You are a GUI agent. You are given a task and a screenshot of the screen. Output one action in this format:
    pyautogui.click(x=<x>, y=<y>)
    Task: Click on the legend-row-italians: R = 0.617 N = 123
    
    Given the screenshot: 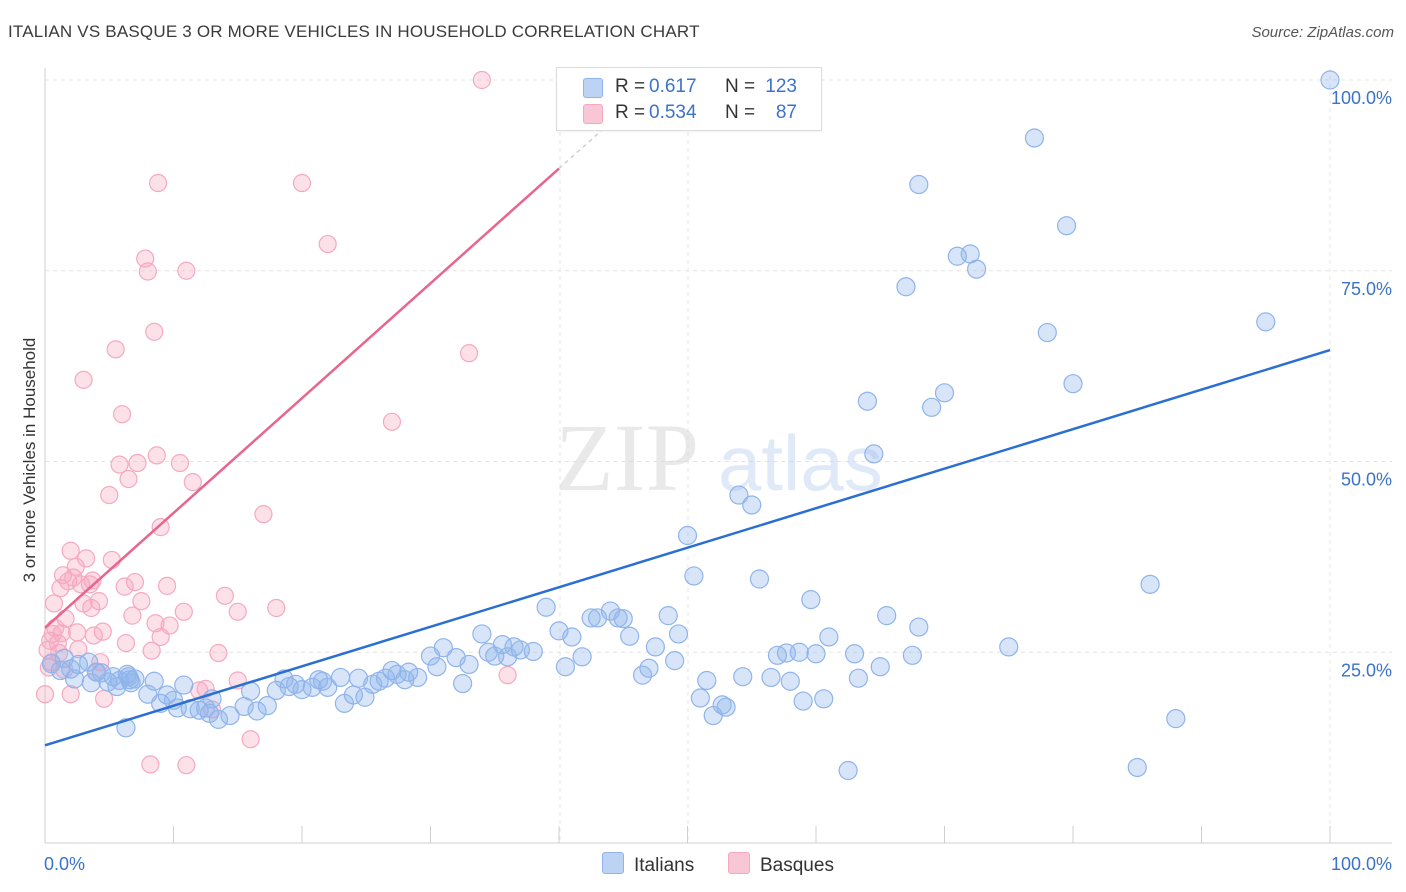 What is the action you would take?
    pyautogui.click(x=689, y=87)
    